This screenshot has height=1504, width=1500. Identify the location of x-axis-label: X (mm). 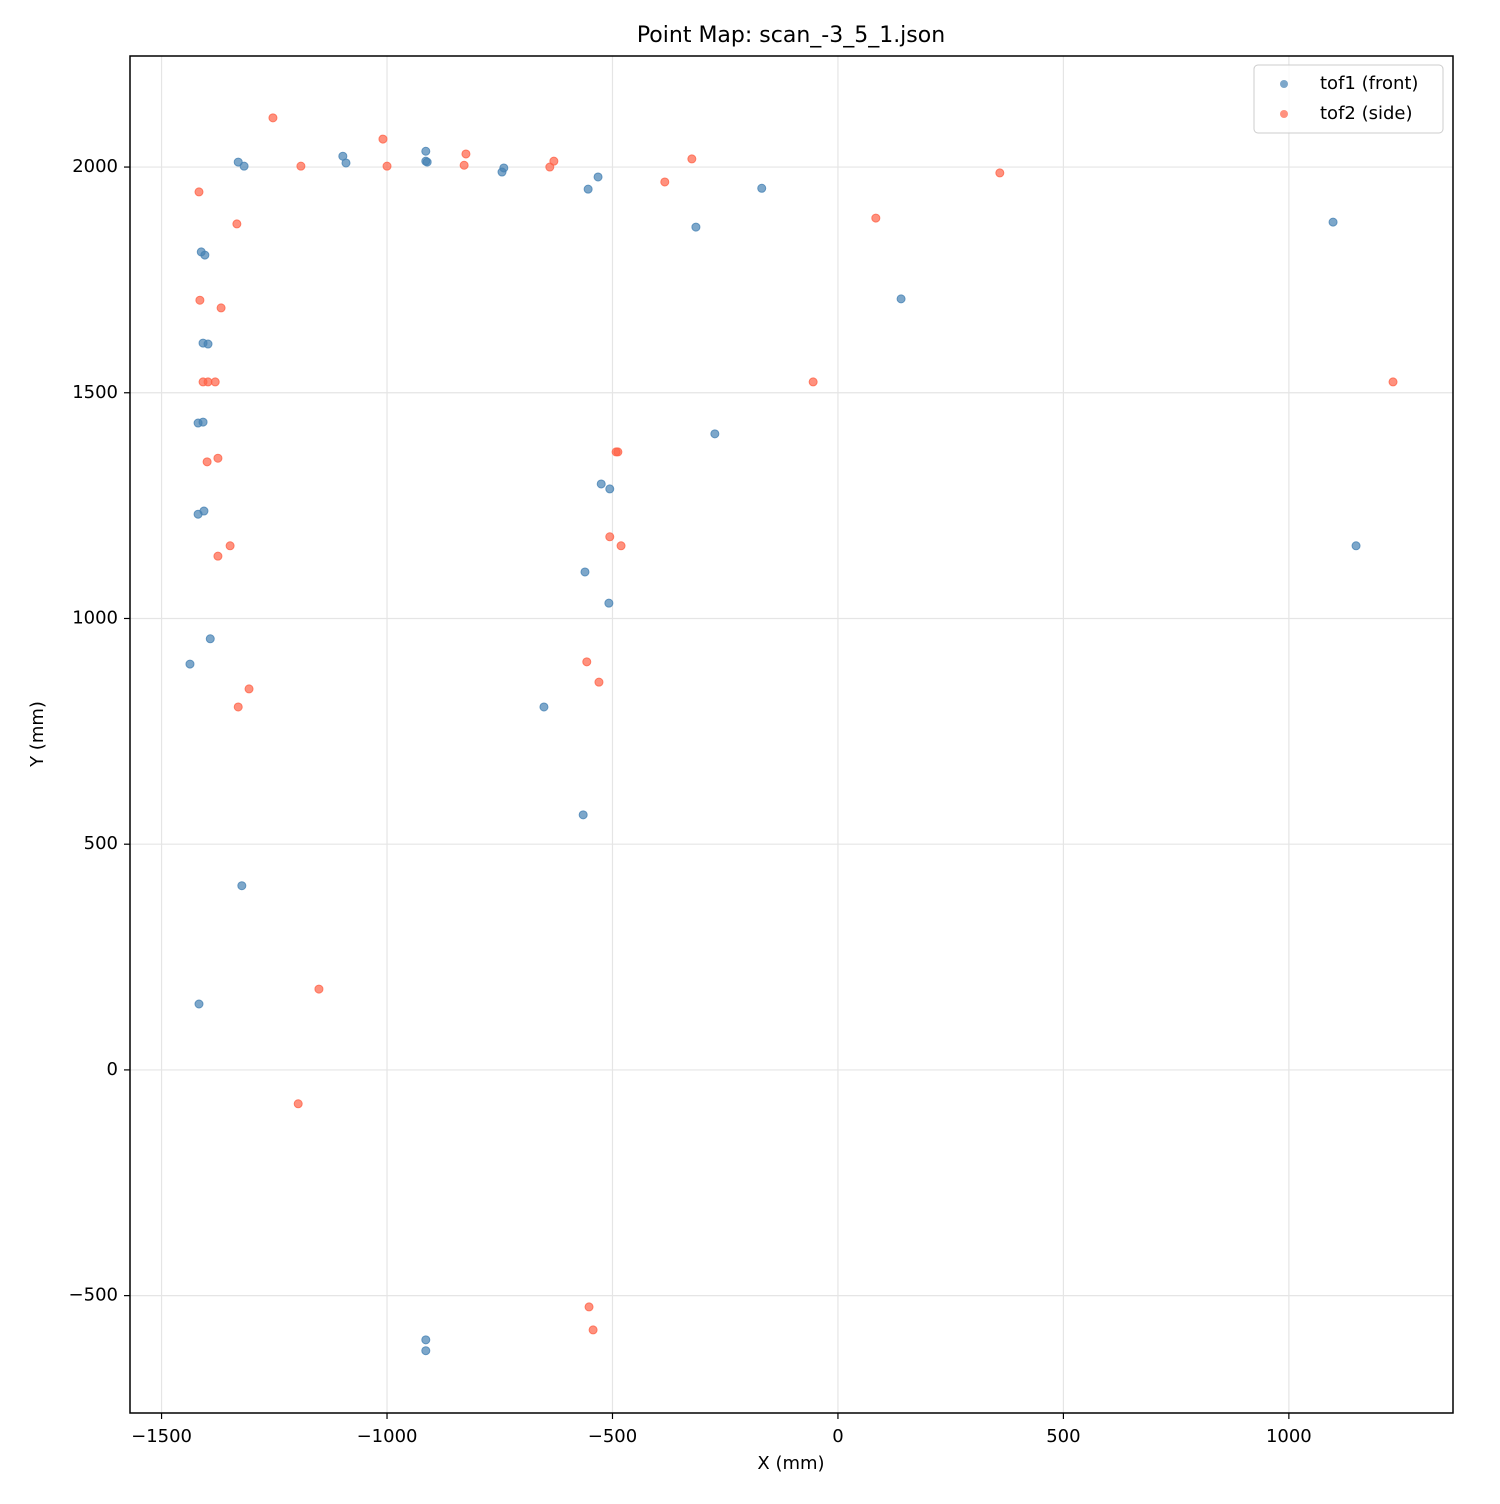
(790, 1463).